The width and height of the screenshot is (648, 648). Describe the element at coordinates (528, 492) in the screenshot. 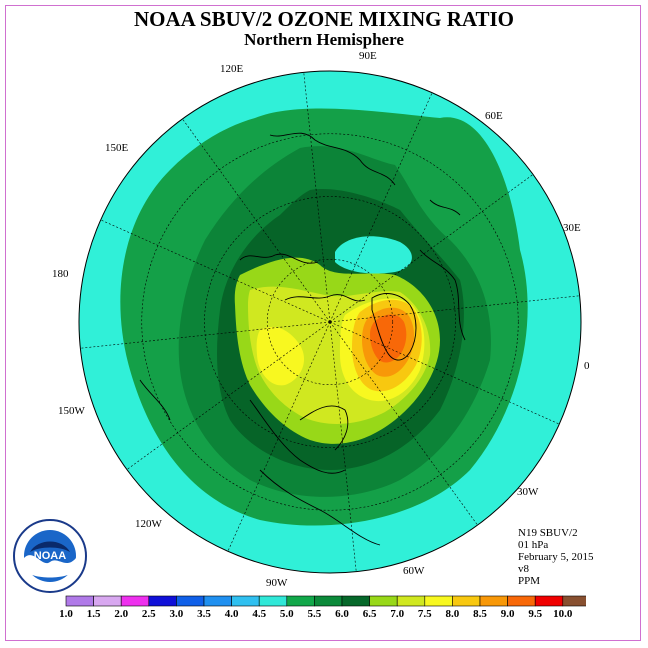

I see `lon-label-30w: 30W` at that location.